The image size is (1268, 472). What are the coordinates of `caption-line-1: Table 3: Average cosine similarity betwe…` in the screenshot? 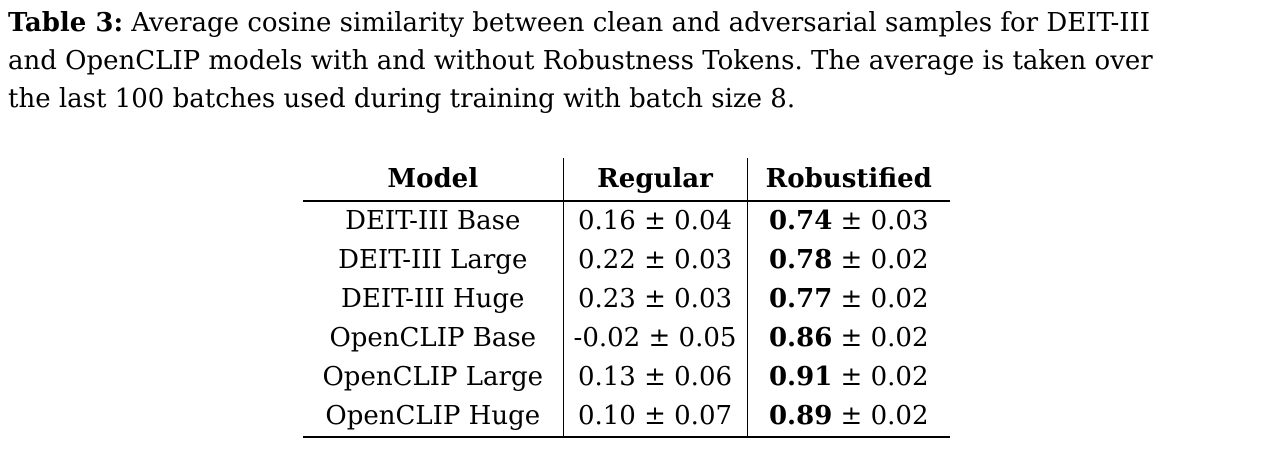 It's located at (580, 23).